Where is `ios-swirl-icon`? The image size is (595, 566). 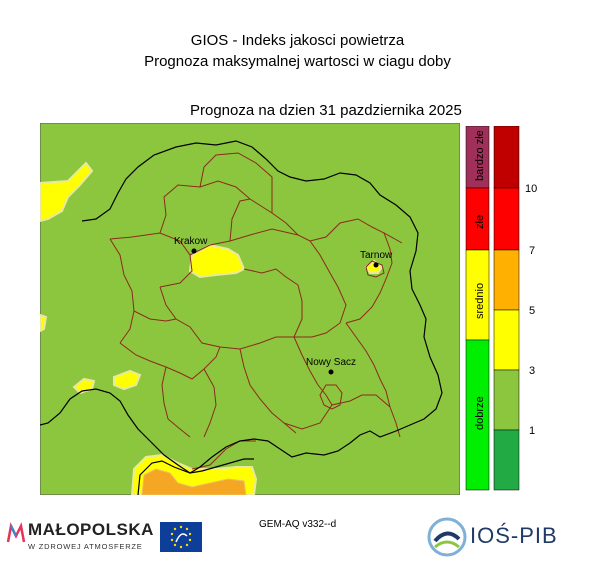 ios-swirl-icon is located at coordinates (447, 537).